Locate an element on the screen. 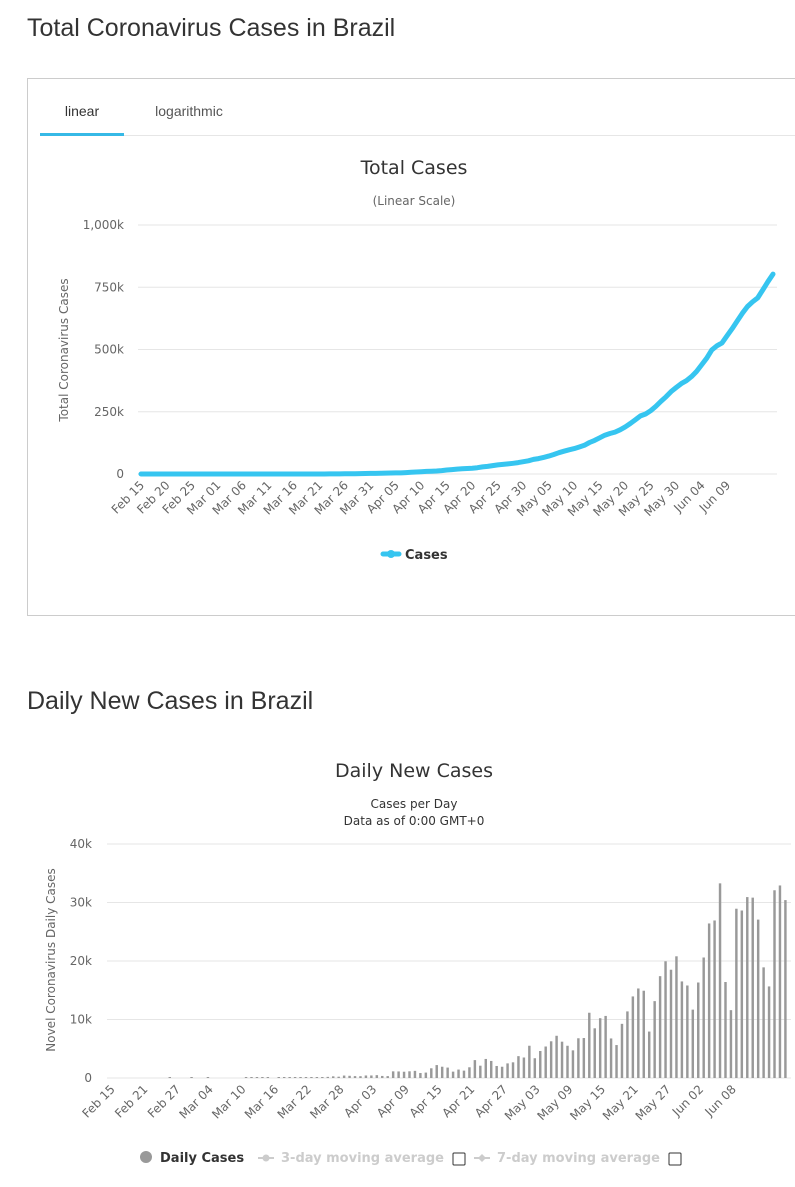  tab-linear: linear is located at coordinates (82, 117).